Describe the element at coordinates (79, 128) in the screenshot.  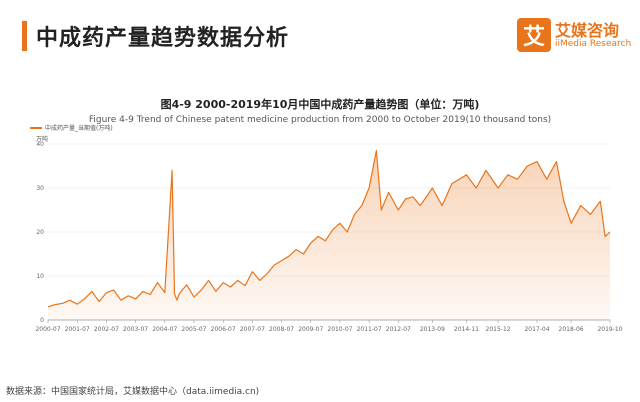
I see `legend-label: 中成药产量_当期值(万吨)` at that location.